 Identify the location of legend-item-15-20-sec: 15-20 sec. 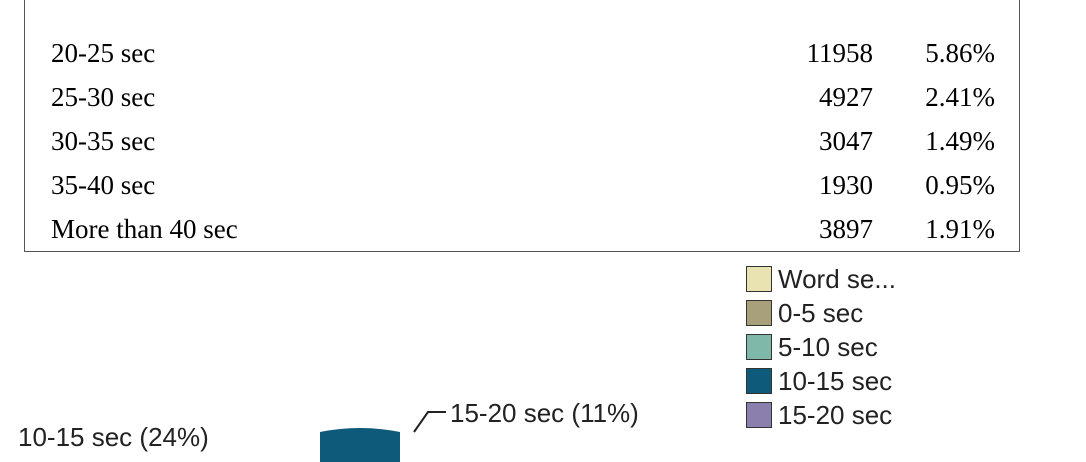
(821, 415).